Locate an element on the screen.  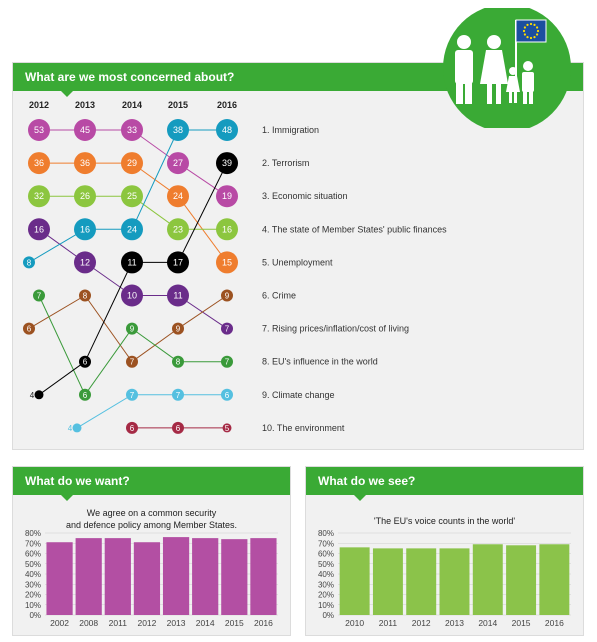
x-tick-label: 2015 is located at coordinates (521, 623).